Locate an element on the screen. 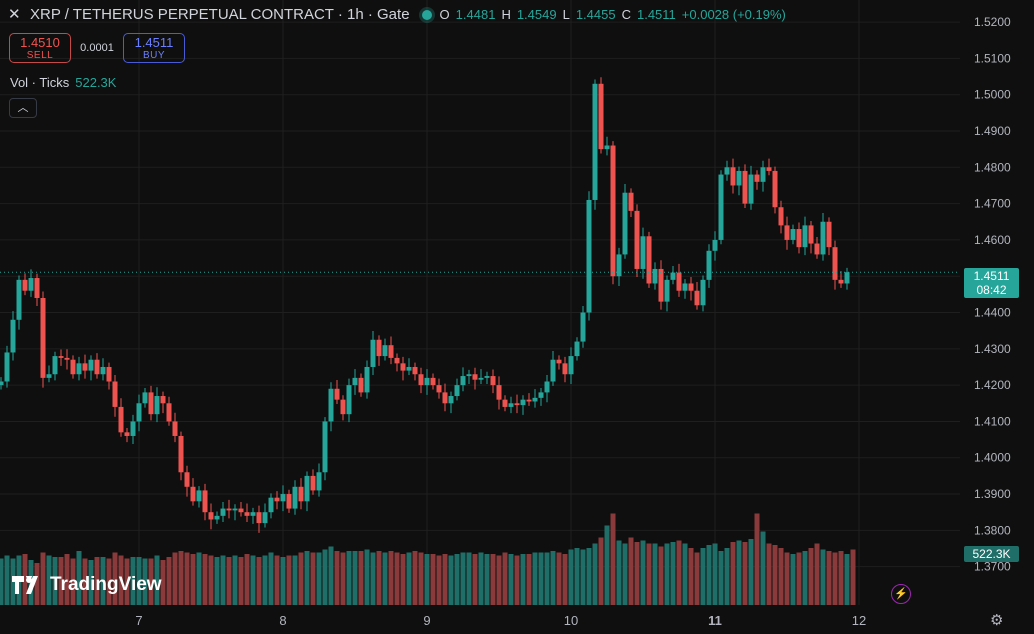 The width and height of the screenshot is (1034, 634). spread-value: 0.0001 is located at coordinates (97, 48).